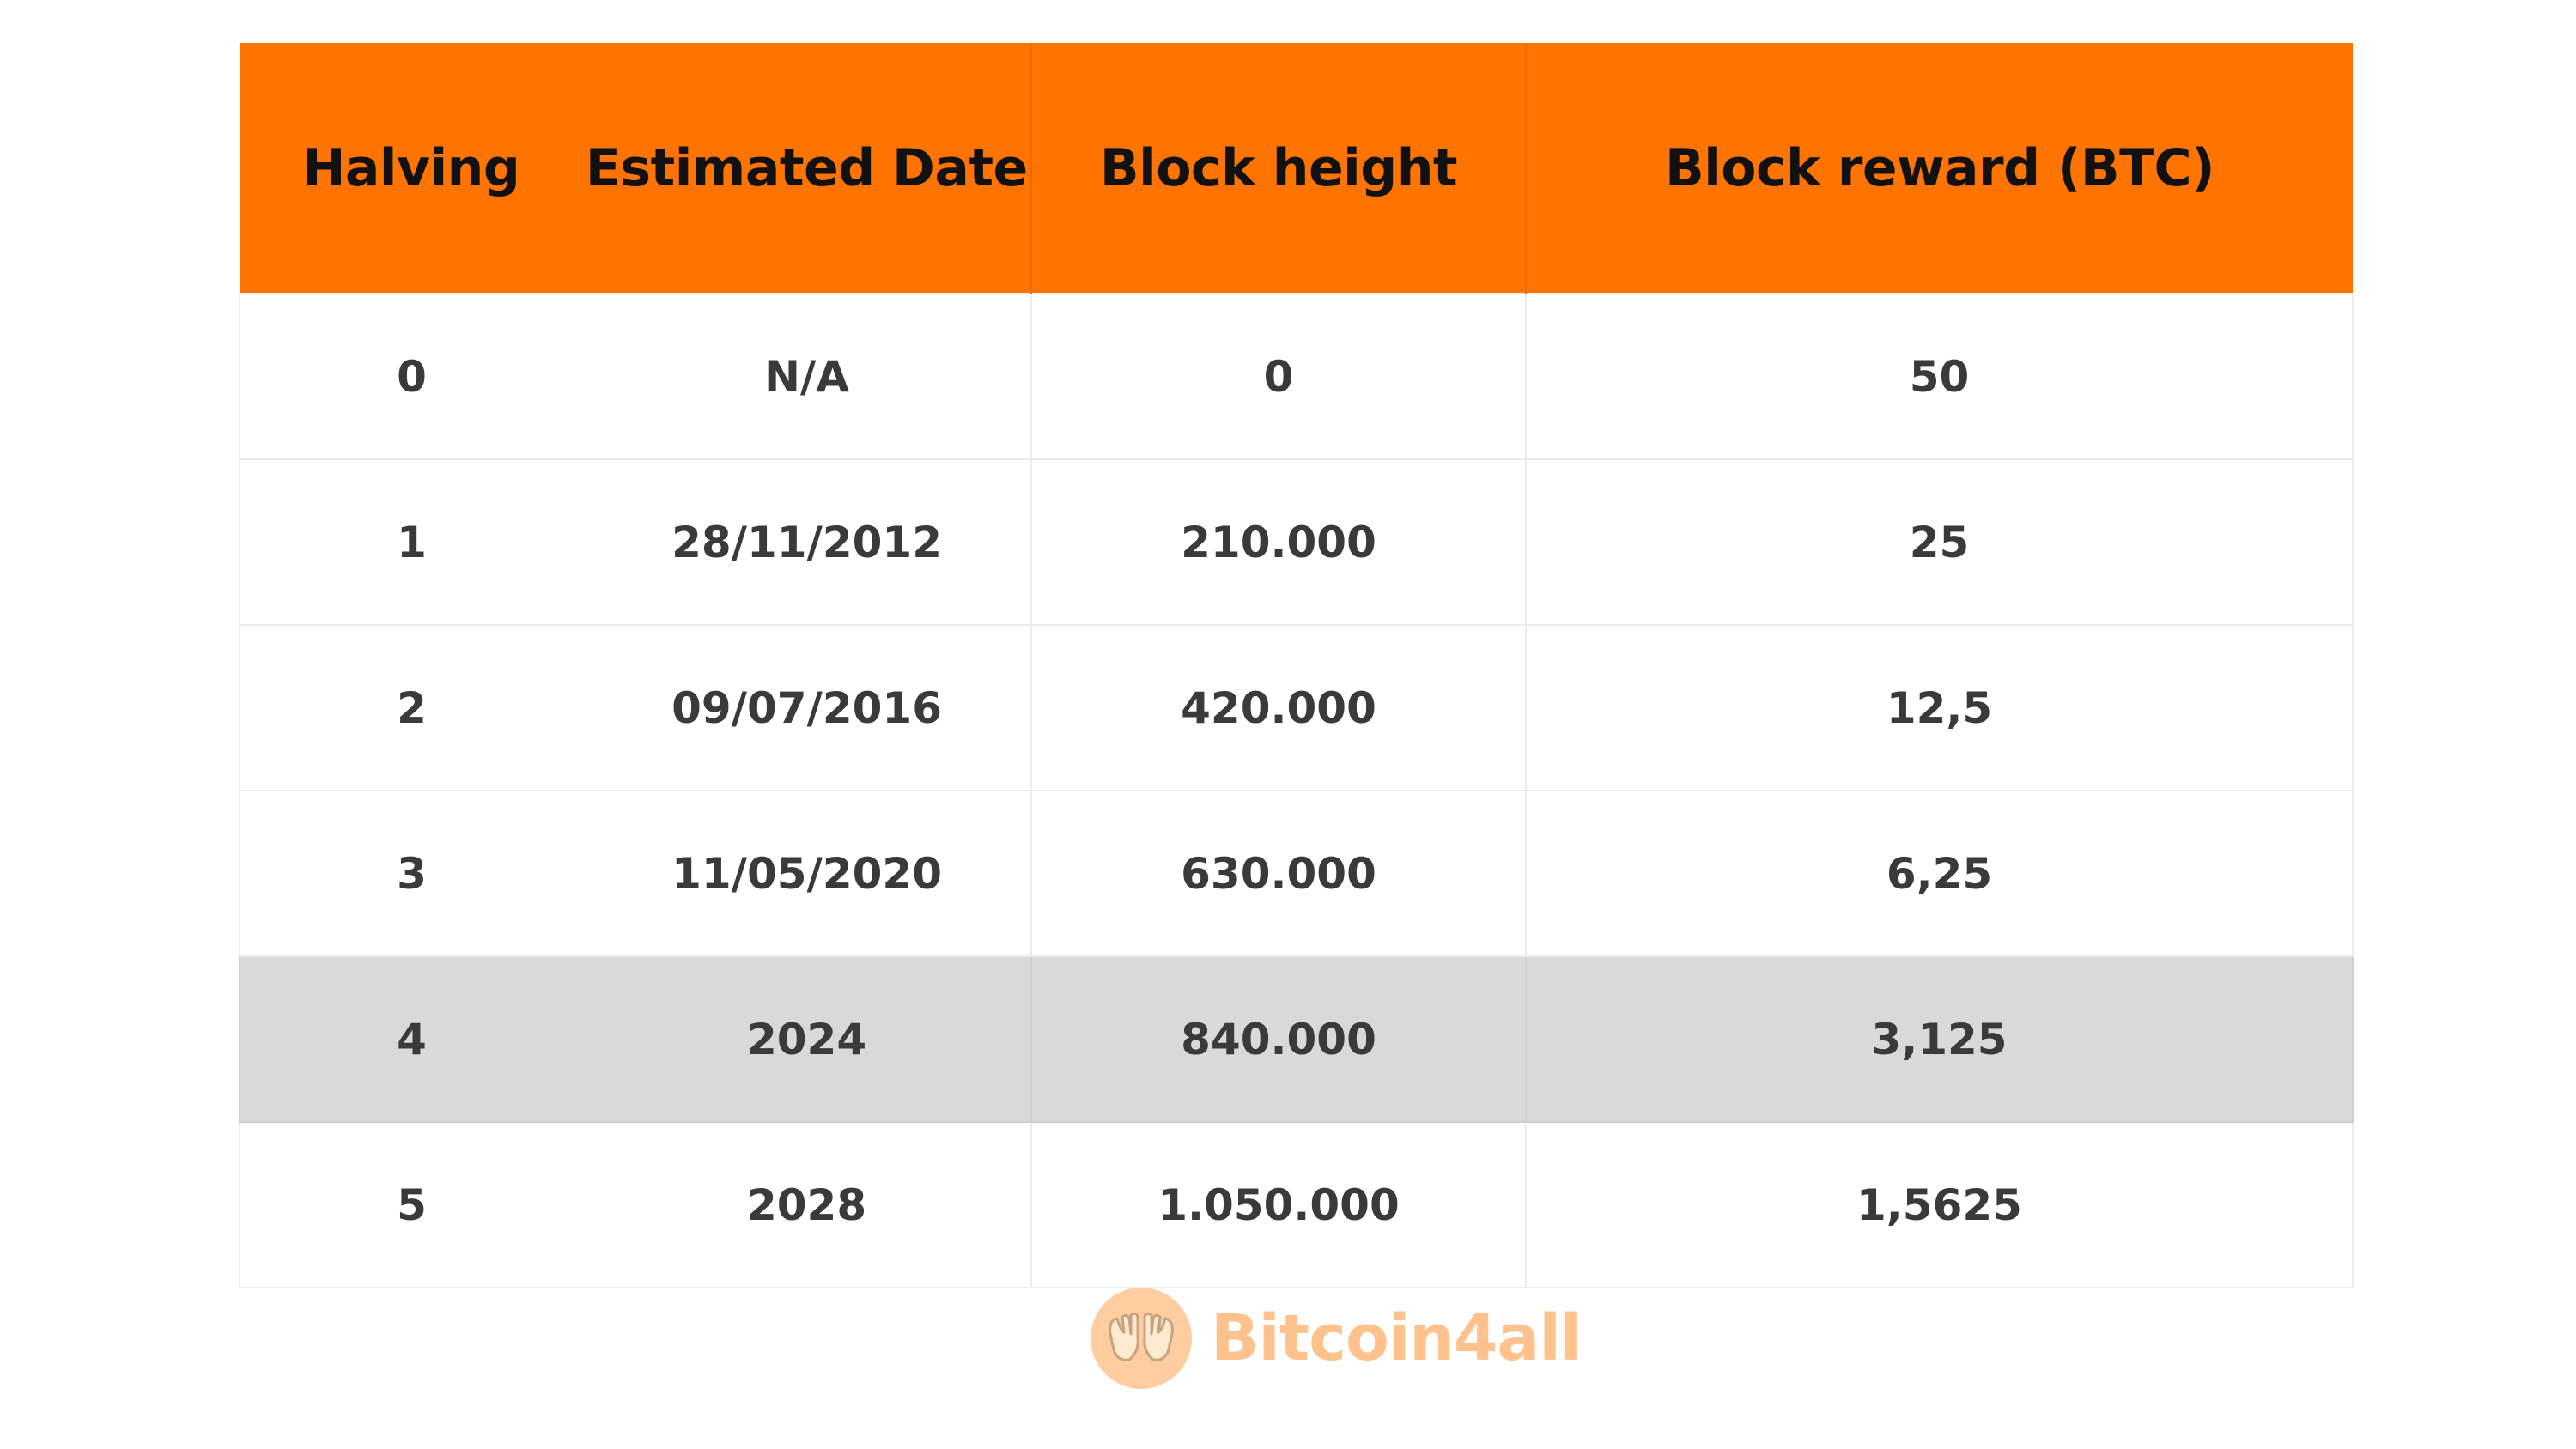  Describe the element at coordinates (636, 707) in the screenshot. I see `cell-halving-and-date: 2 09/07/2016` at that location.